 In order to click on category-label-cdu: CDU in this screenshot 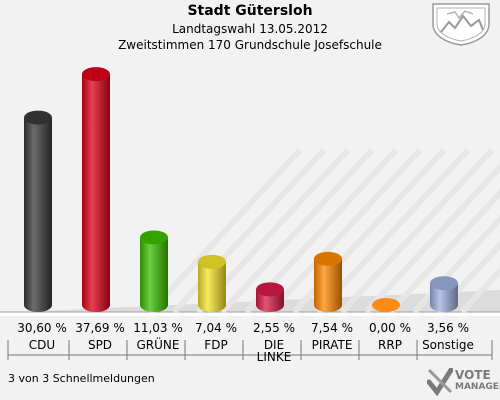, I will do `click(42, 345)`.